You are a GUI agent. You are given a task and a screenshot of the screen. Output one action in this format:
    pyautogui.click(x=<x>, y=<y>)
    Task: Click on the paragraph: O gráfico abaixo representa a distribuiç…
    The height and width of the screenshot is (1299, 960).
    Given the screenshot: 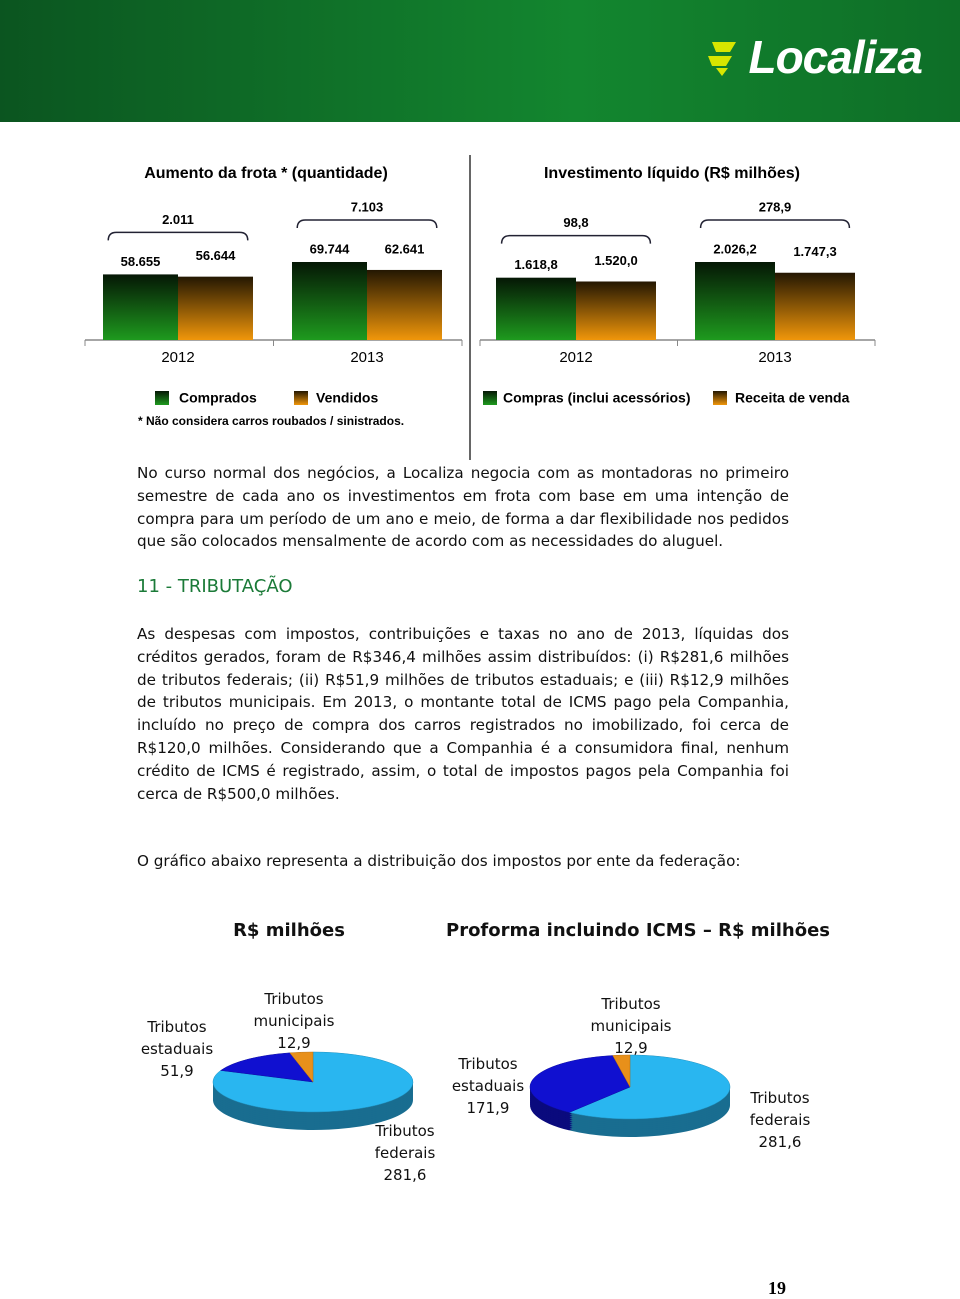 What is the action you would take?
    pyautogui.click(x=439, y=861)
    